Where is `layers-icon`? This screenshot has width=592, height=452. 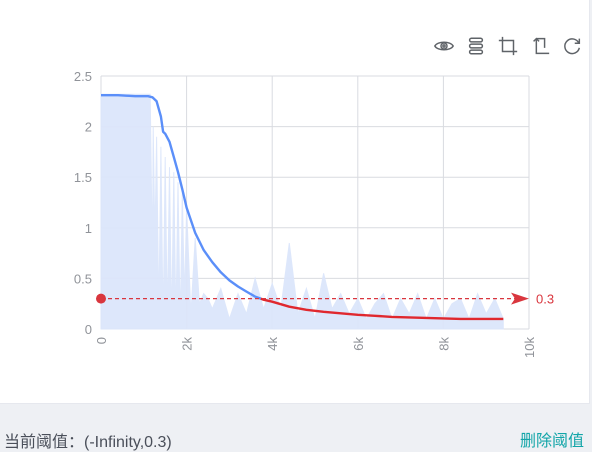
layers-icon is located at coordinates (476, 46).